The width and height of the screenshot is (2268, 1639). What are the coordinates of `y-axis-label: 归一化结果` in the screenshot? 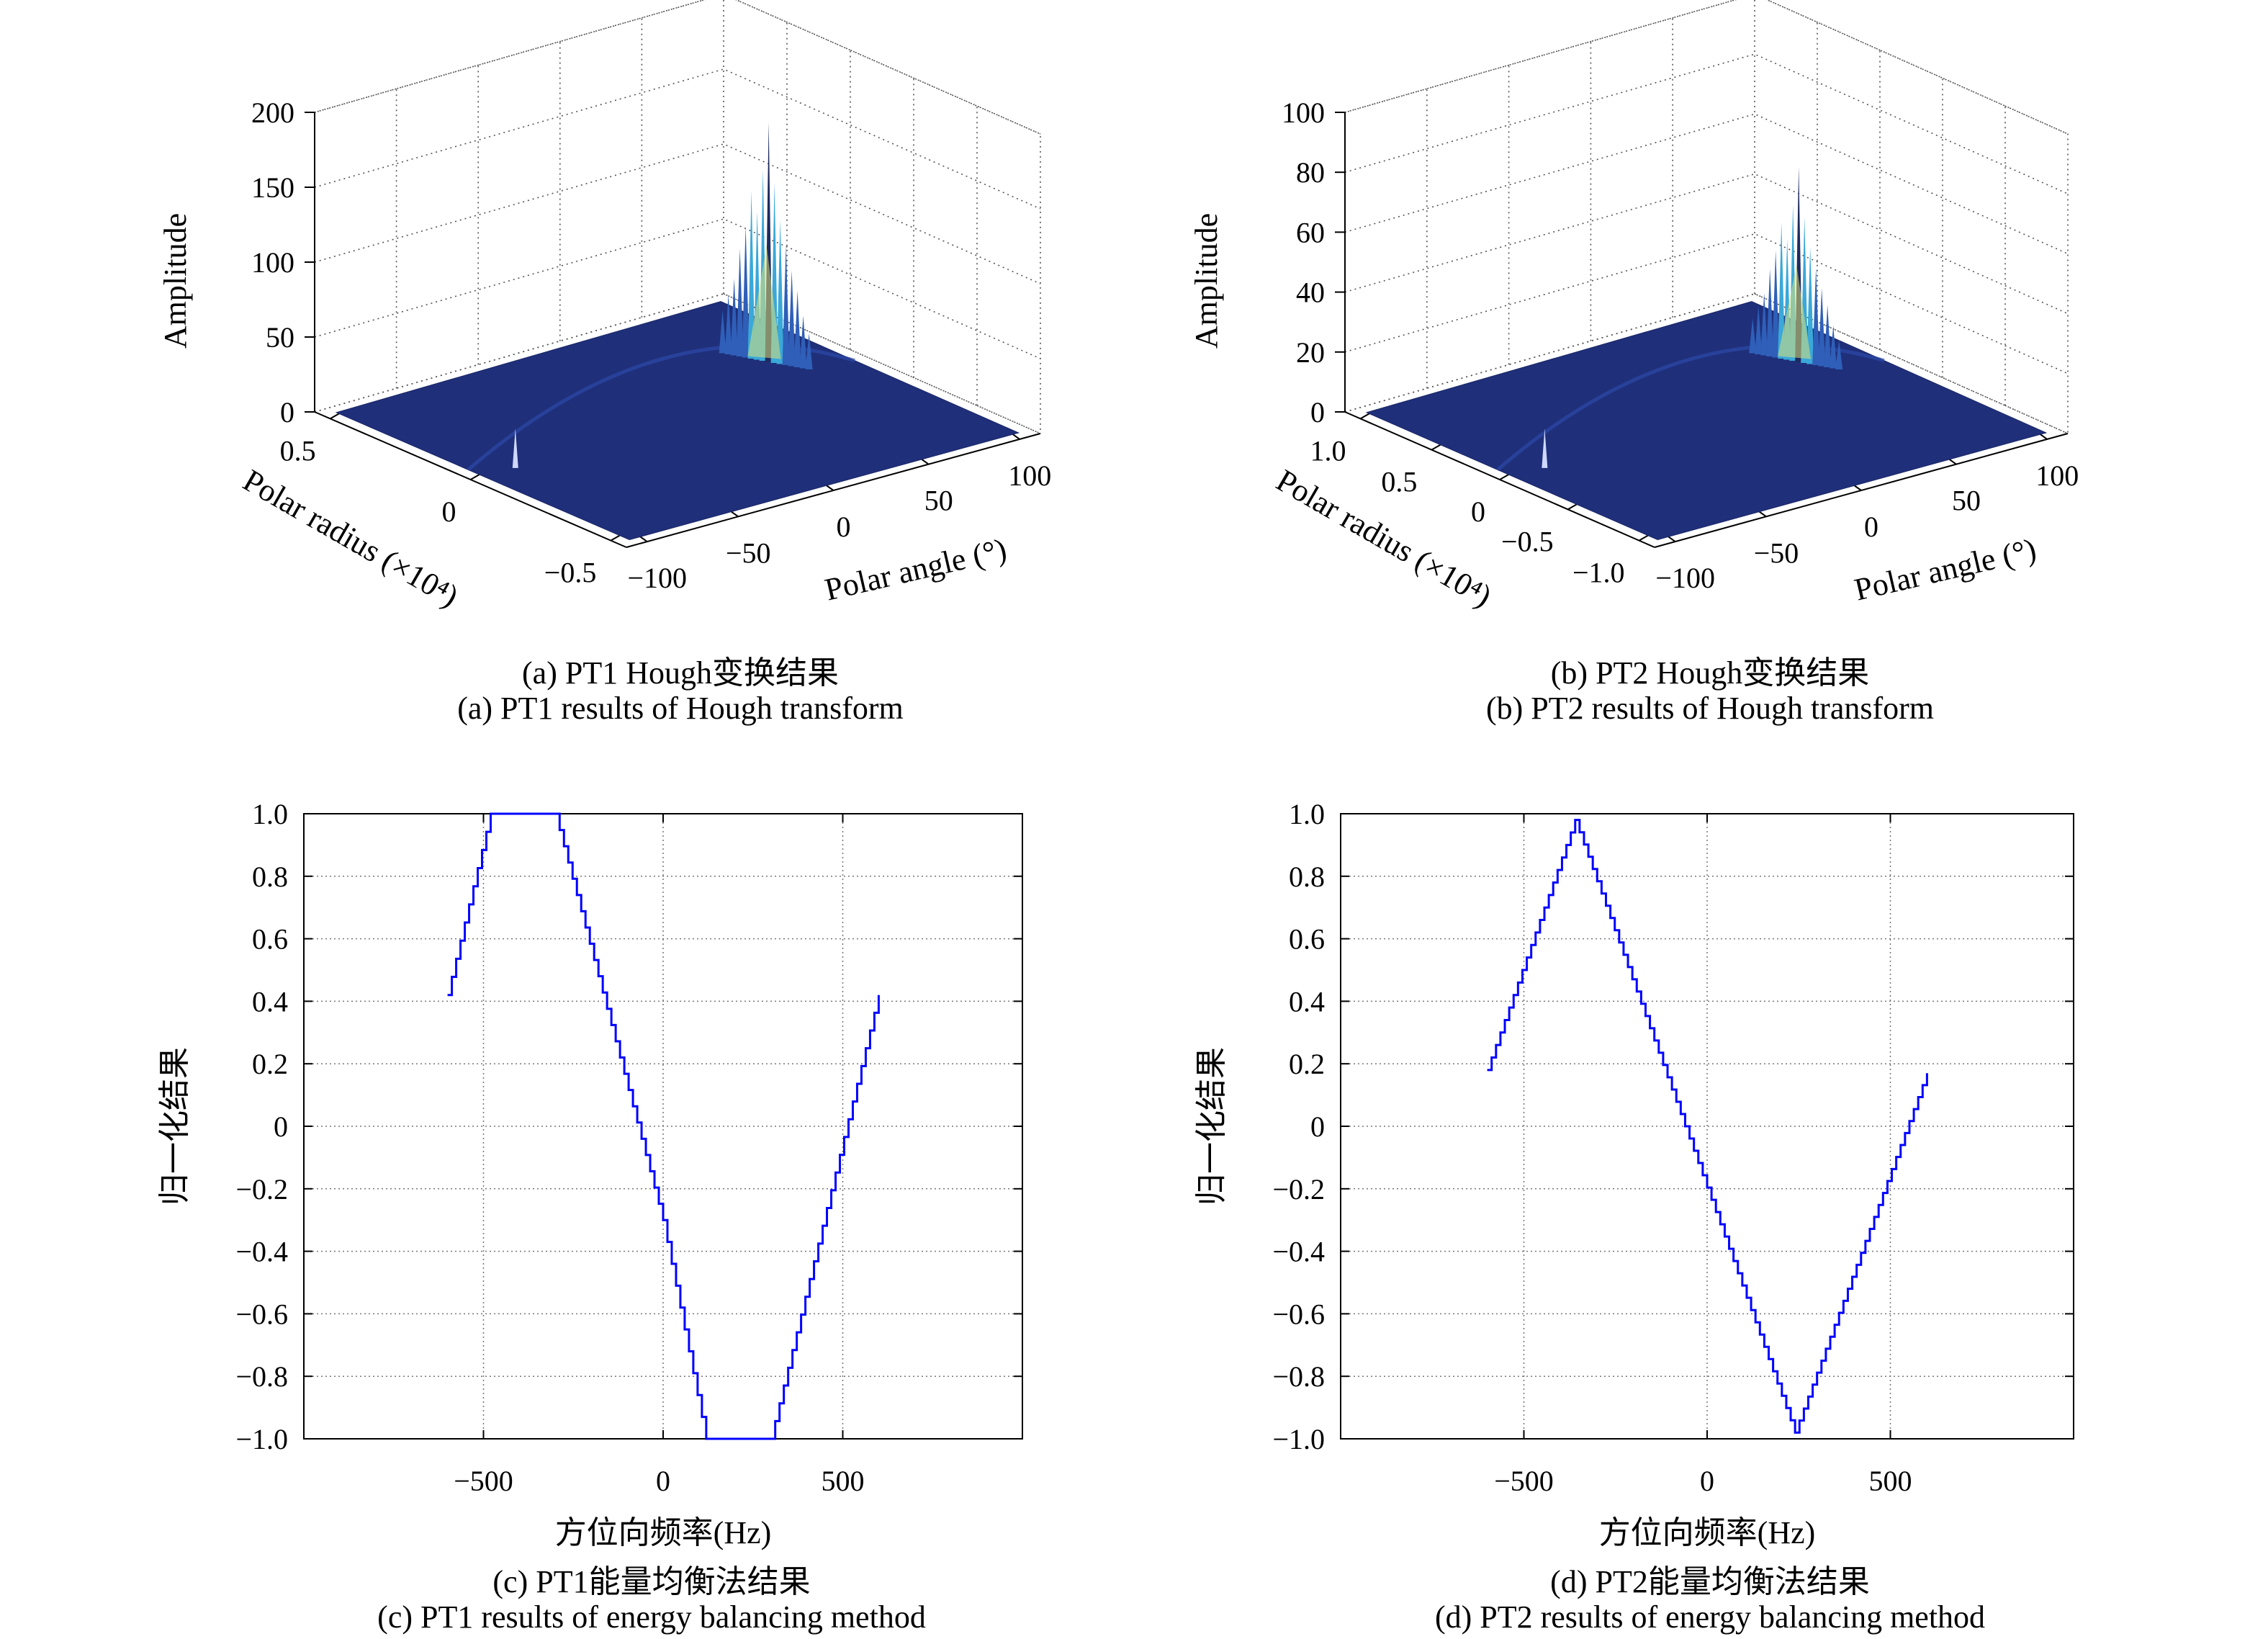 It's located at (1211, 1126).